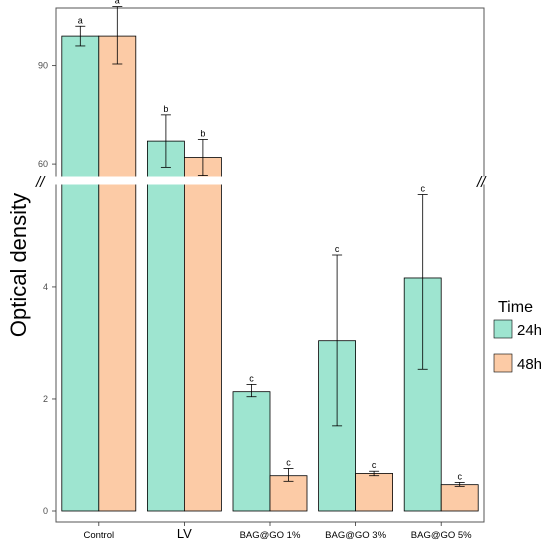 The height and width of the screenshot is (545, 550). I want to click on y-tick-label-2: 2, so click(45, 399).